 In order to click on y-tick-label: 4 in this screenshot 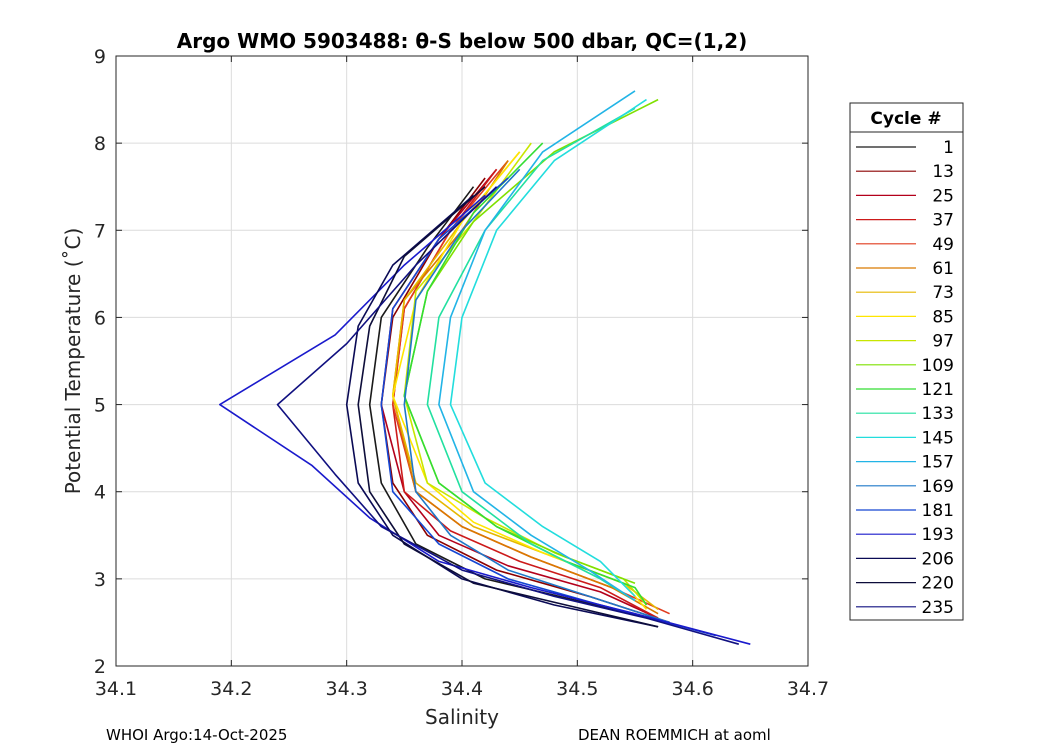, I will do `click(100, 493)`.